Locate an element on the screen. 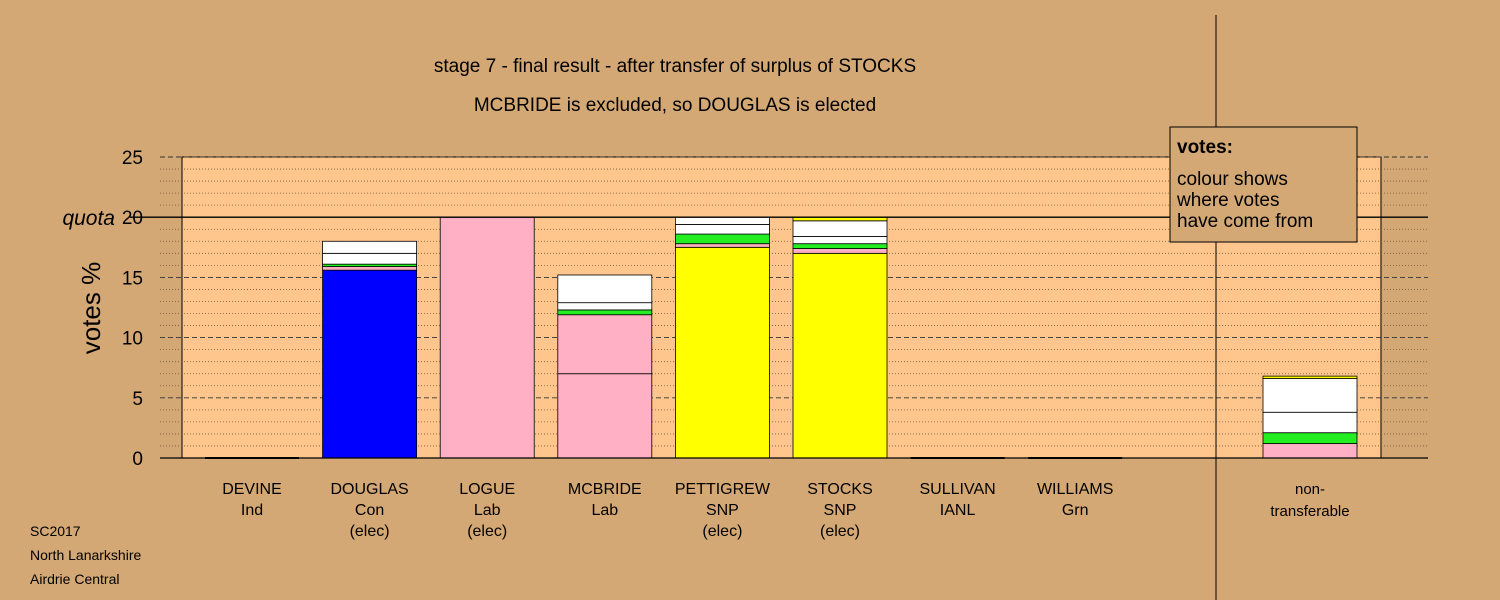  candidate-label-pettigrew-0: PETTIGREW is located at coordinates (723, 489).